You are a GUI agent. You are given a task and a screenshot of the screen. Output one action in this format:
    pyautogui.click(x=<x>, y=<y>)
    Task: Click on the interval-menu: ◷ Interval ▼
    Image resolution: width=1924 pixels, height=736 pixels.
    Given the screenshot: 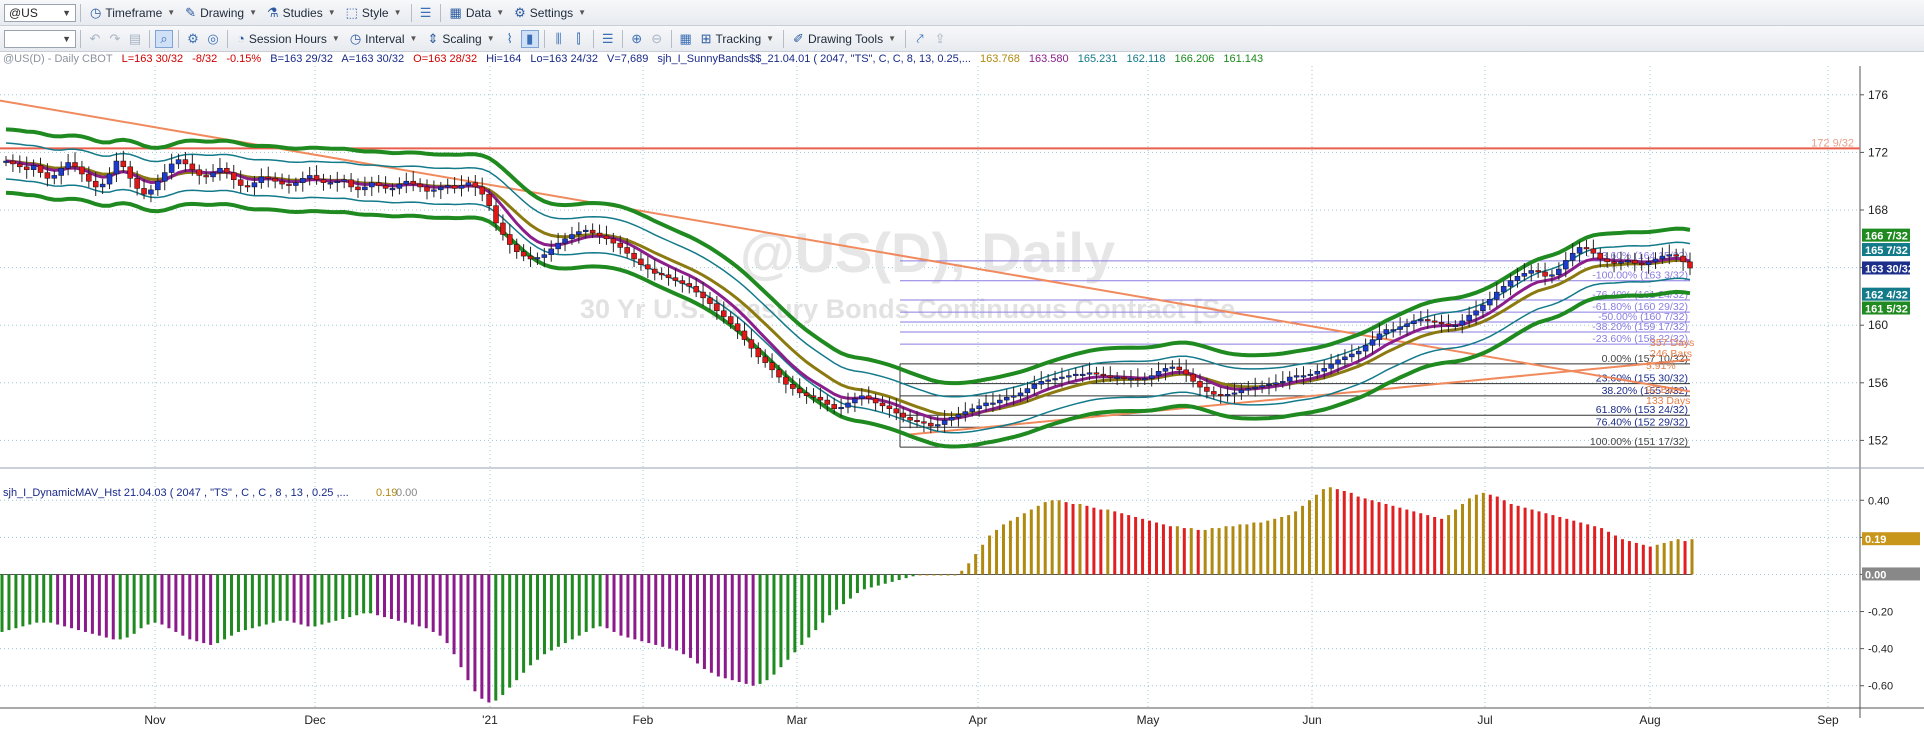 What is the action you would take?
    pyautogui.click(x=384, y=39)
    